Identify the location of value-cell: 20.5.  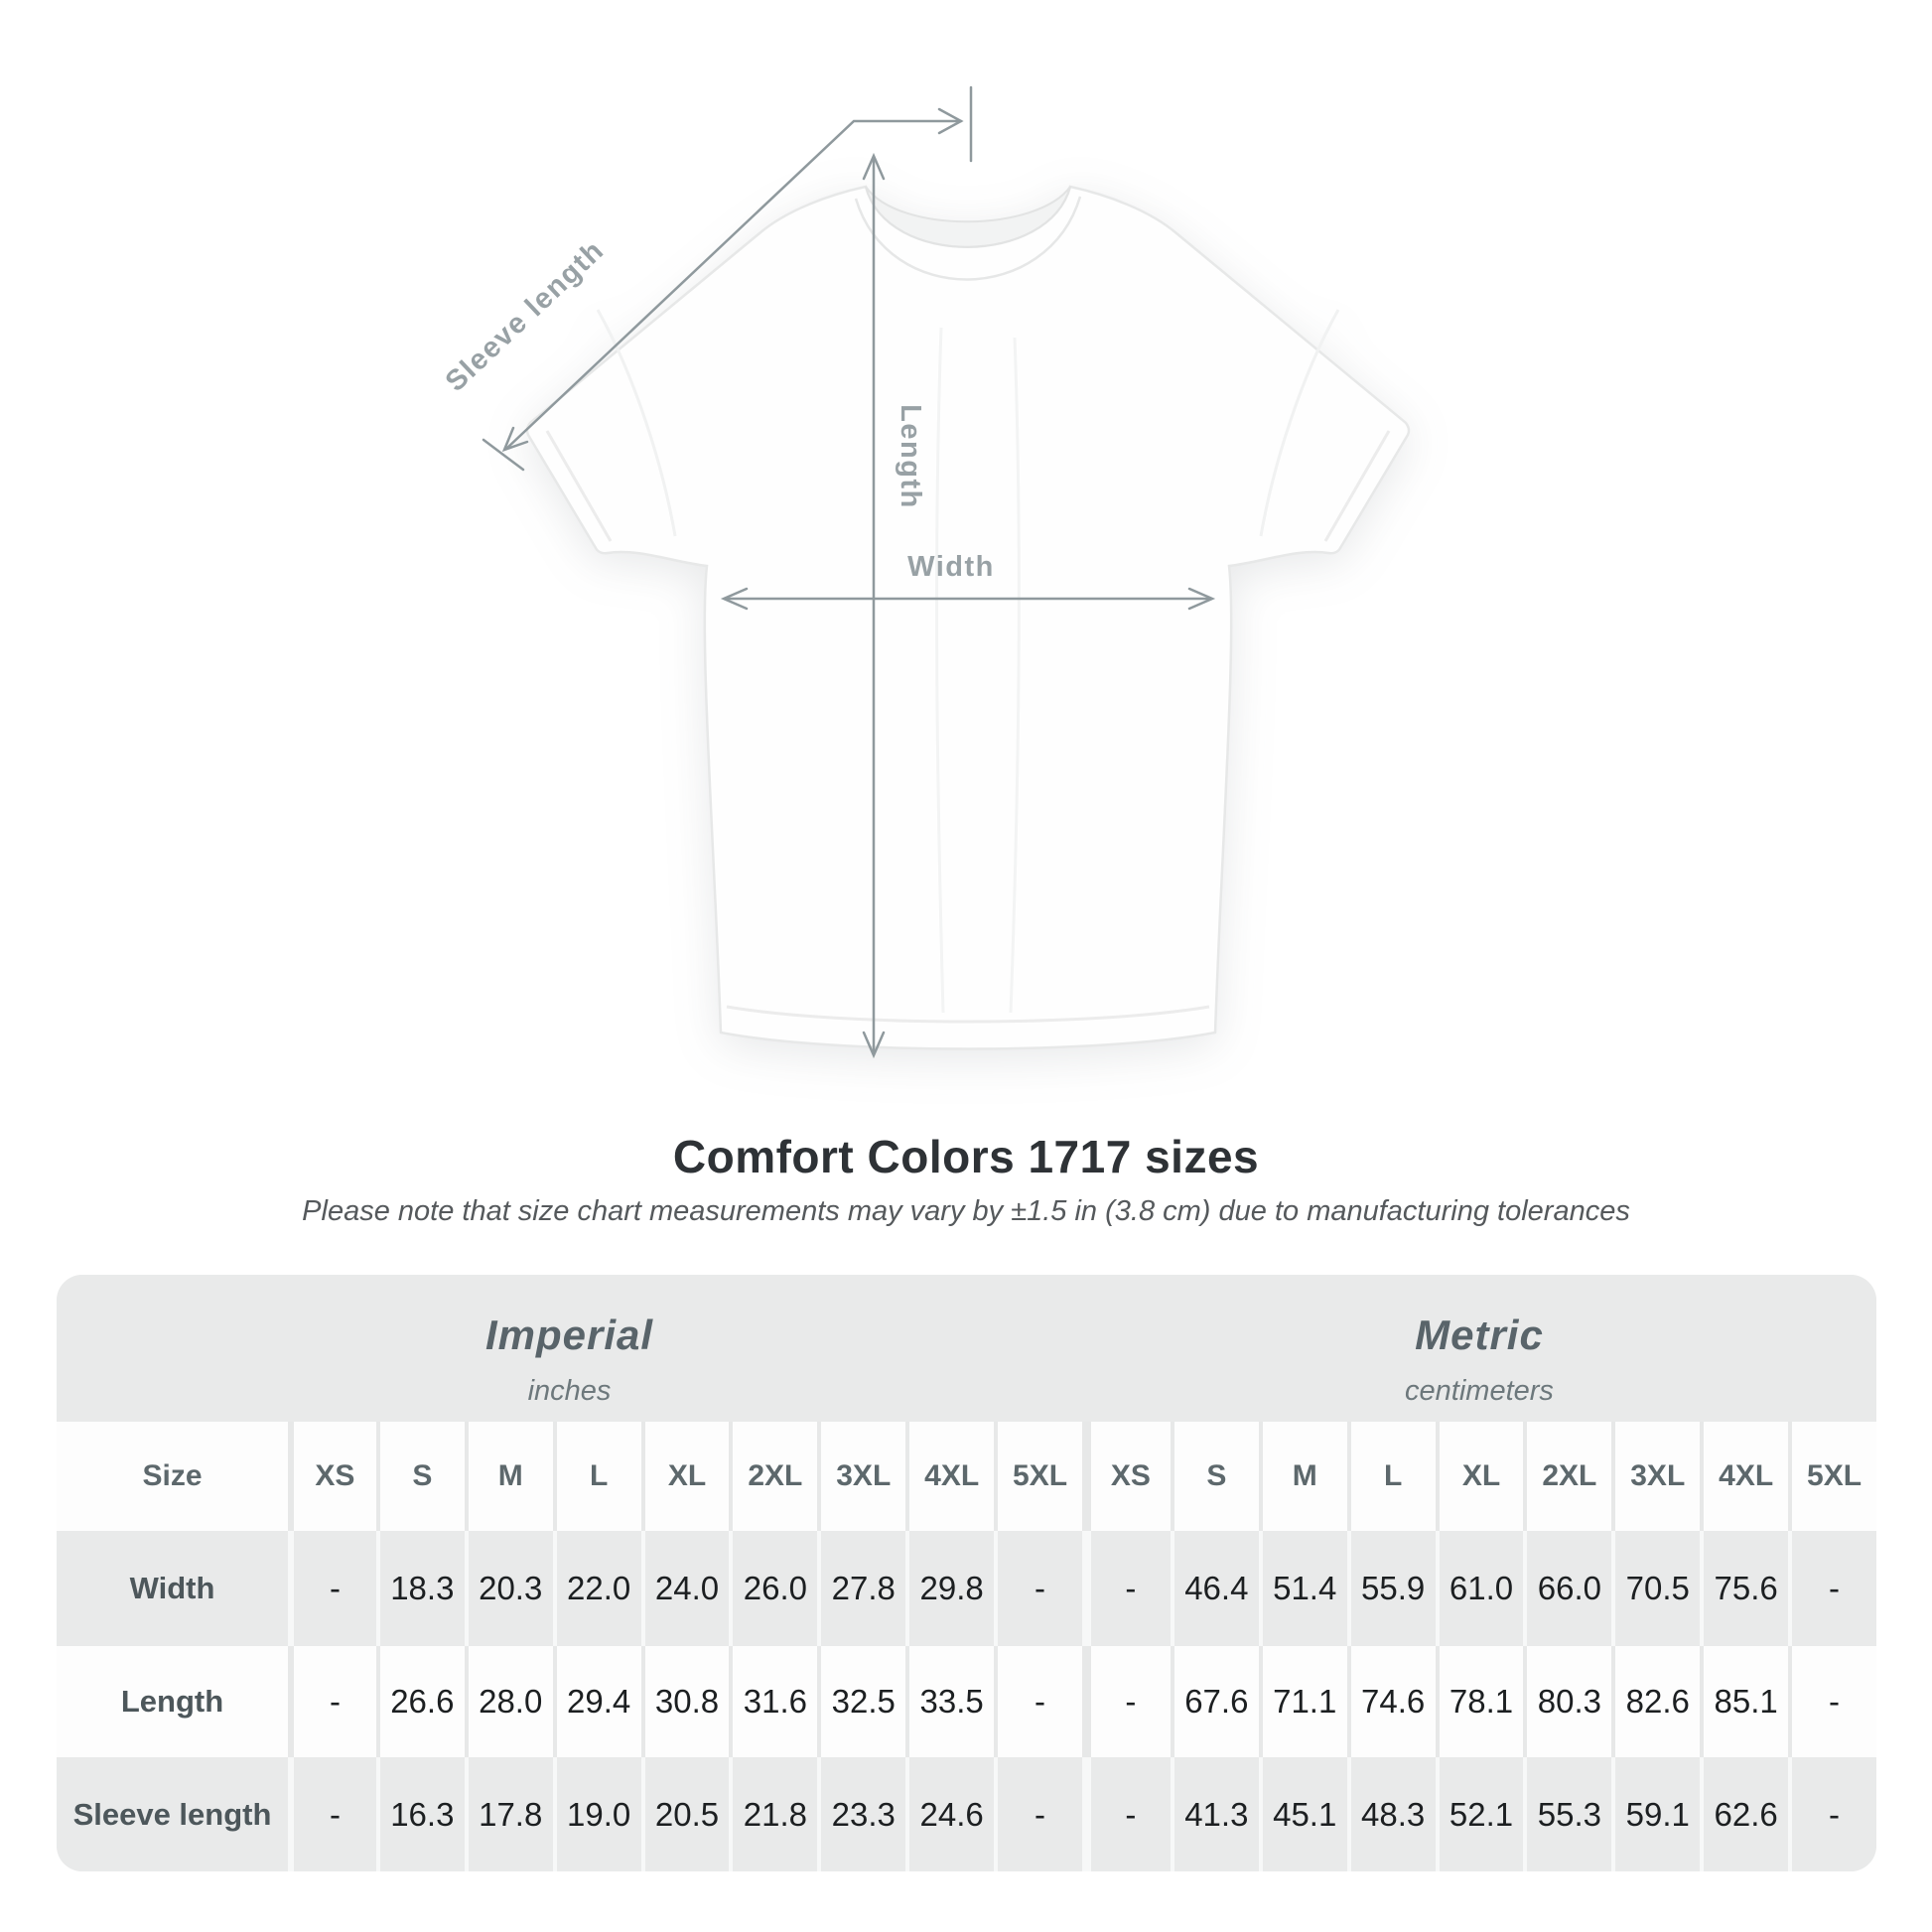
(685, 1814).